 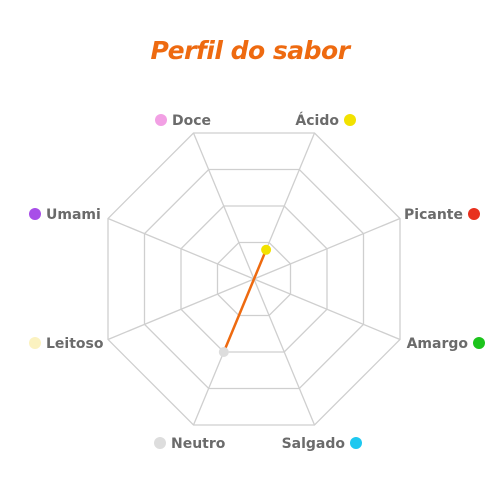 What do you see at coordinates (191, 121) in the screenshot?
I see `axis-label-doce: Doce` at bounding box center [191, 121].